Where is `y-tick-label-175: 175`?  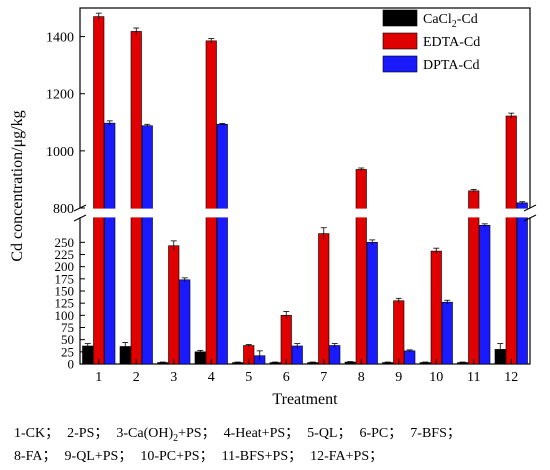
y-tick-label-175: 175 is located at coordinates (65, 278).